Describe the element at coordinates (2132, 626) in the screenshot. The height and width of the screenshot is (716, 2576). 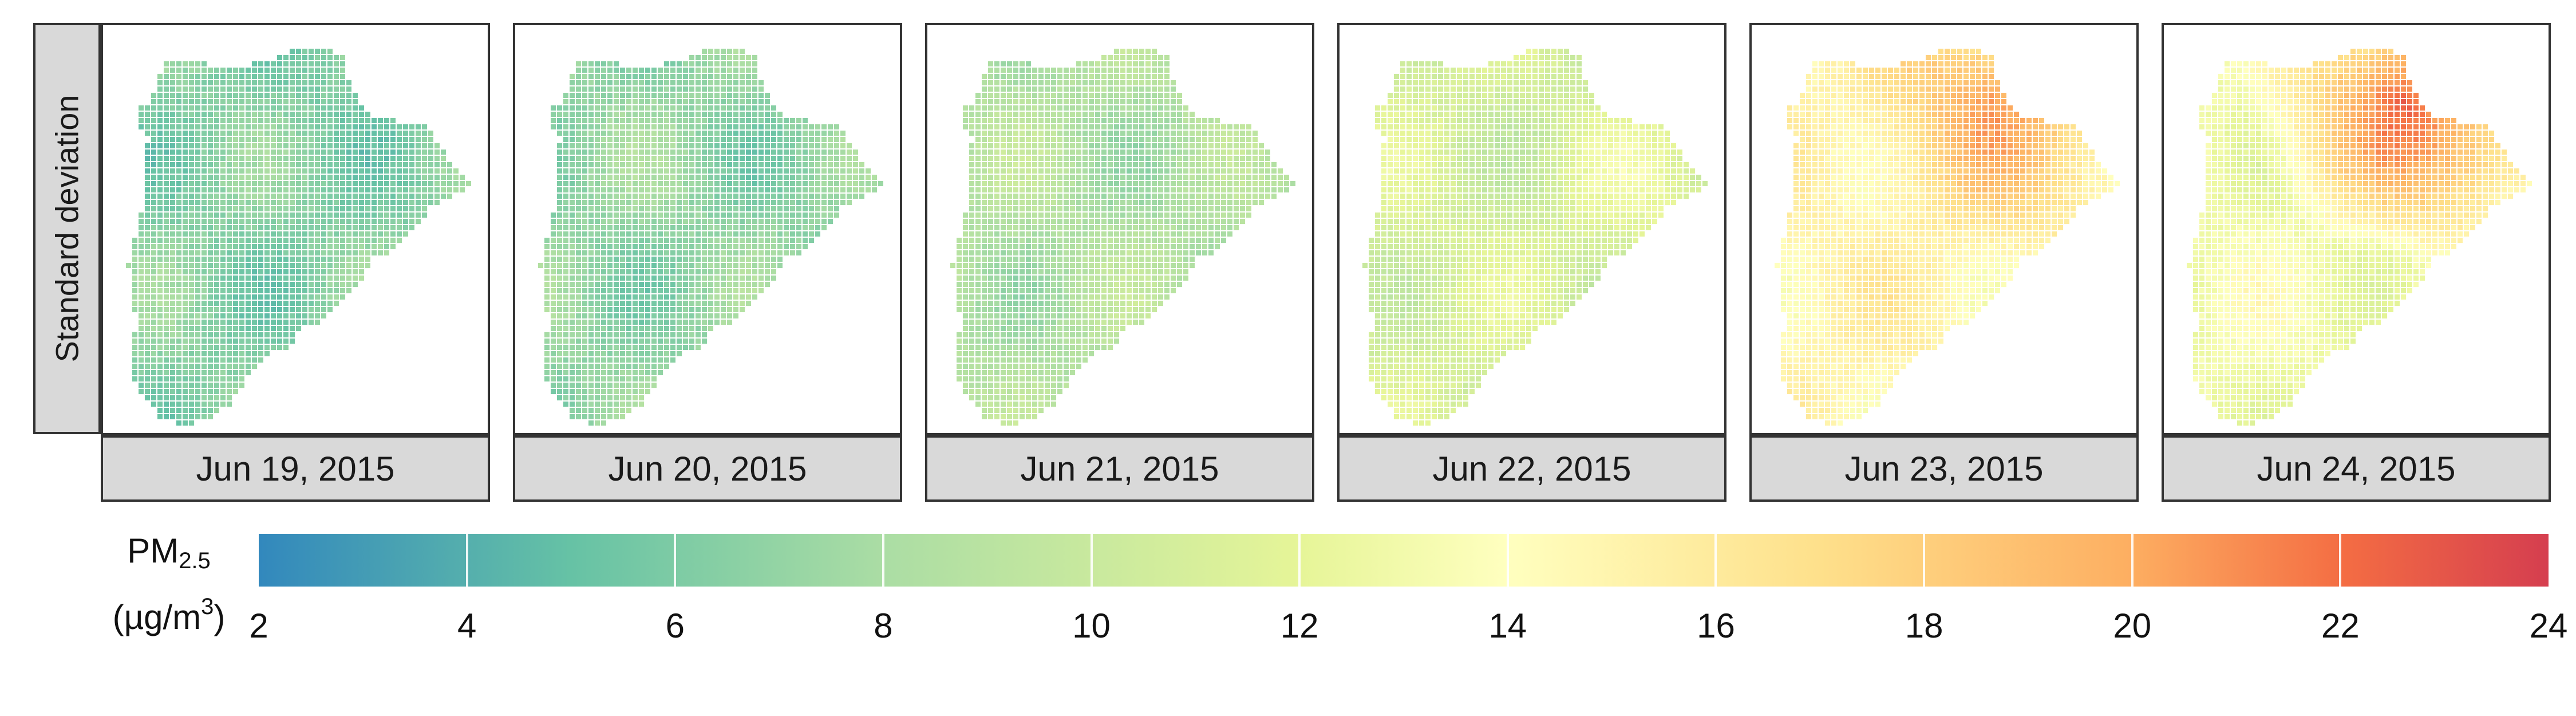
I see `colorbar-tick-label: 20` at that location.